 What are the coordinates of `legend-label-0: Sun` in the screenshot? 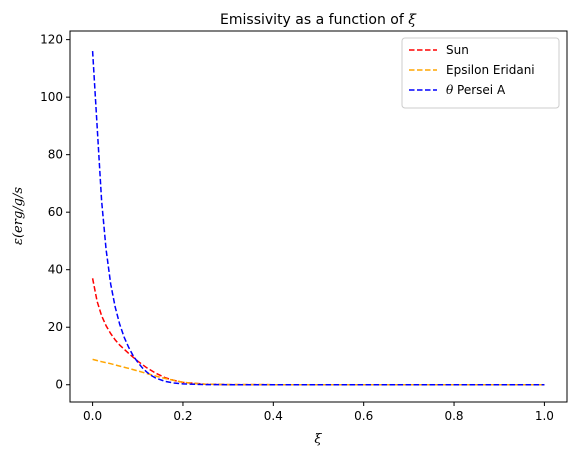 It's located at (457, 50).